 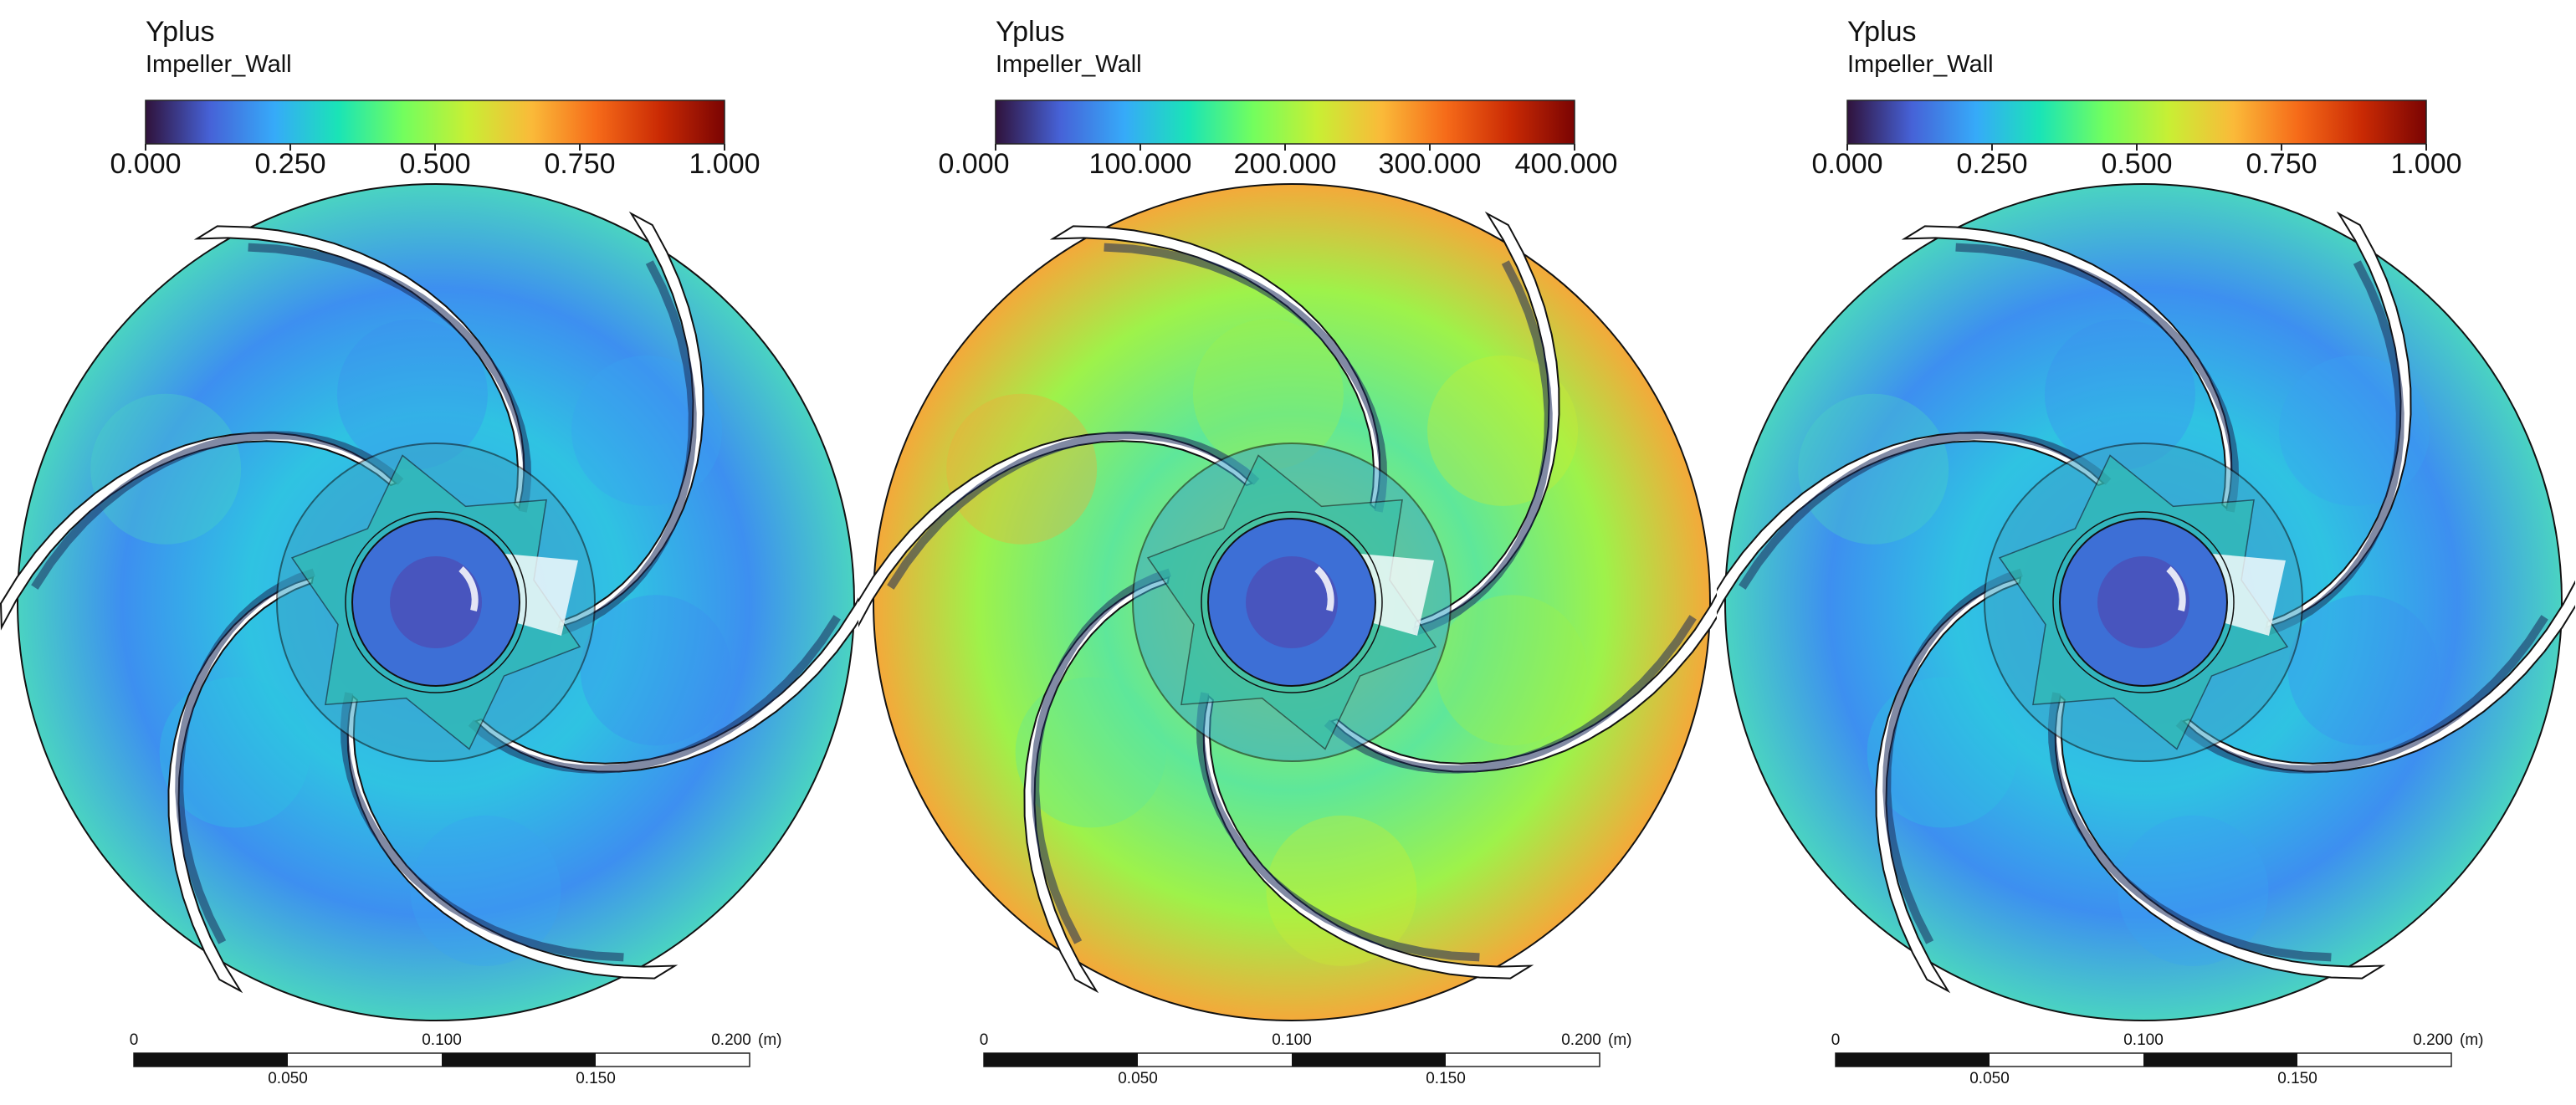 I want to click on colorbar-tick-label: 100.000, so click(x=1140, y=164).